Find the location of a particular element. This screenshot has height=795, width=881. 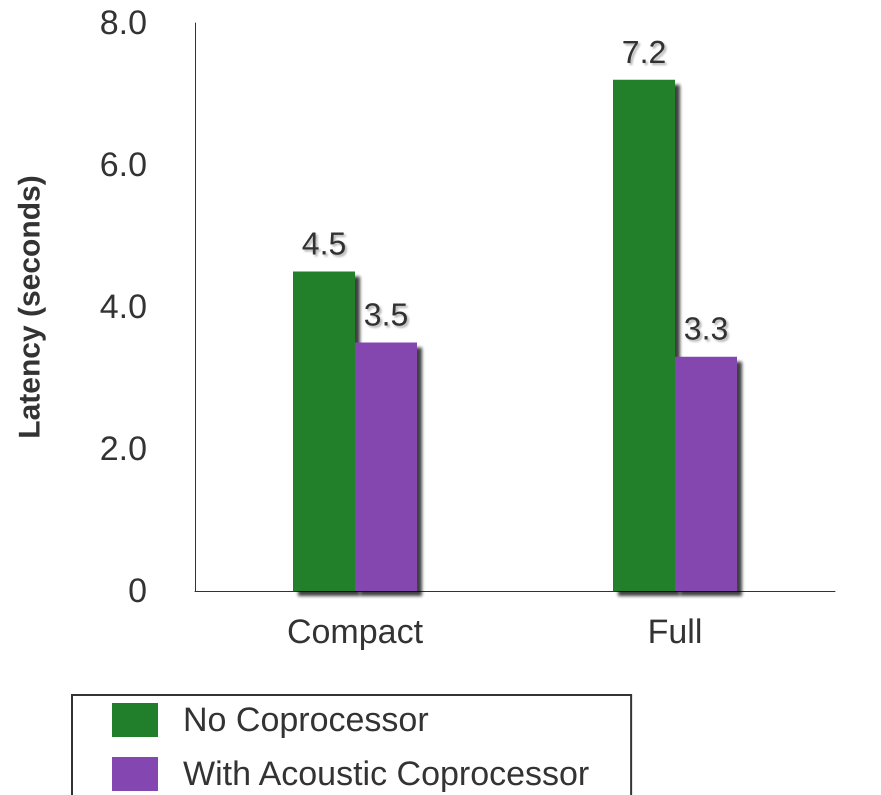

y-tick-label: 2.0 is located at coordinates (123, 449).